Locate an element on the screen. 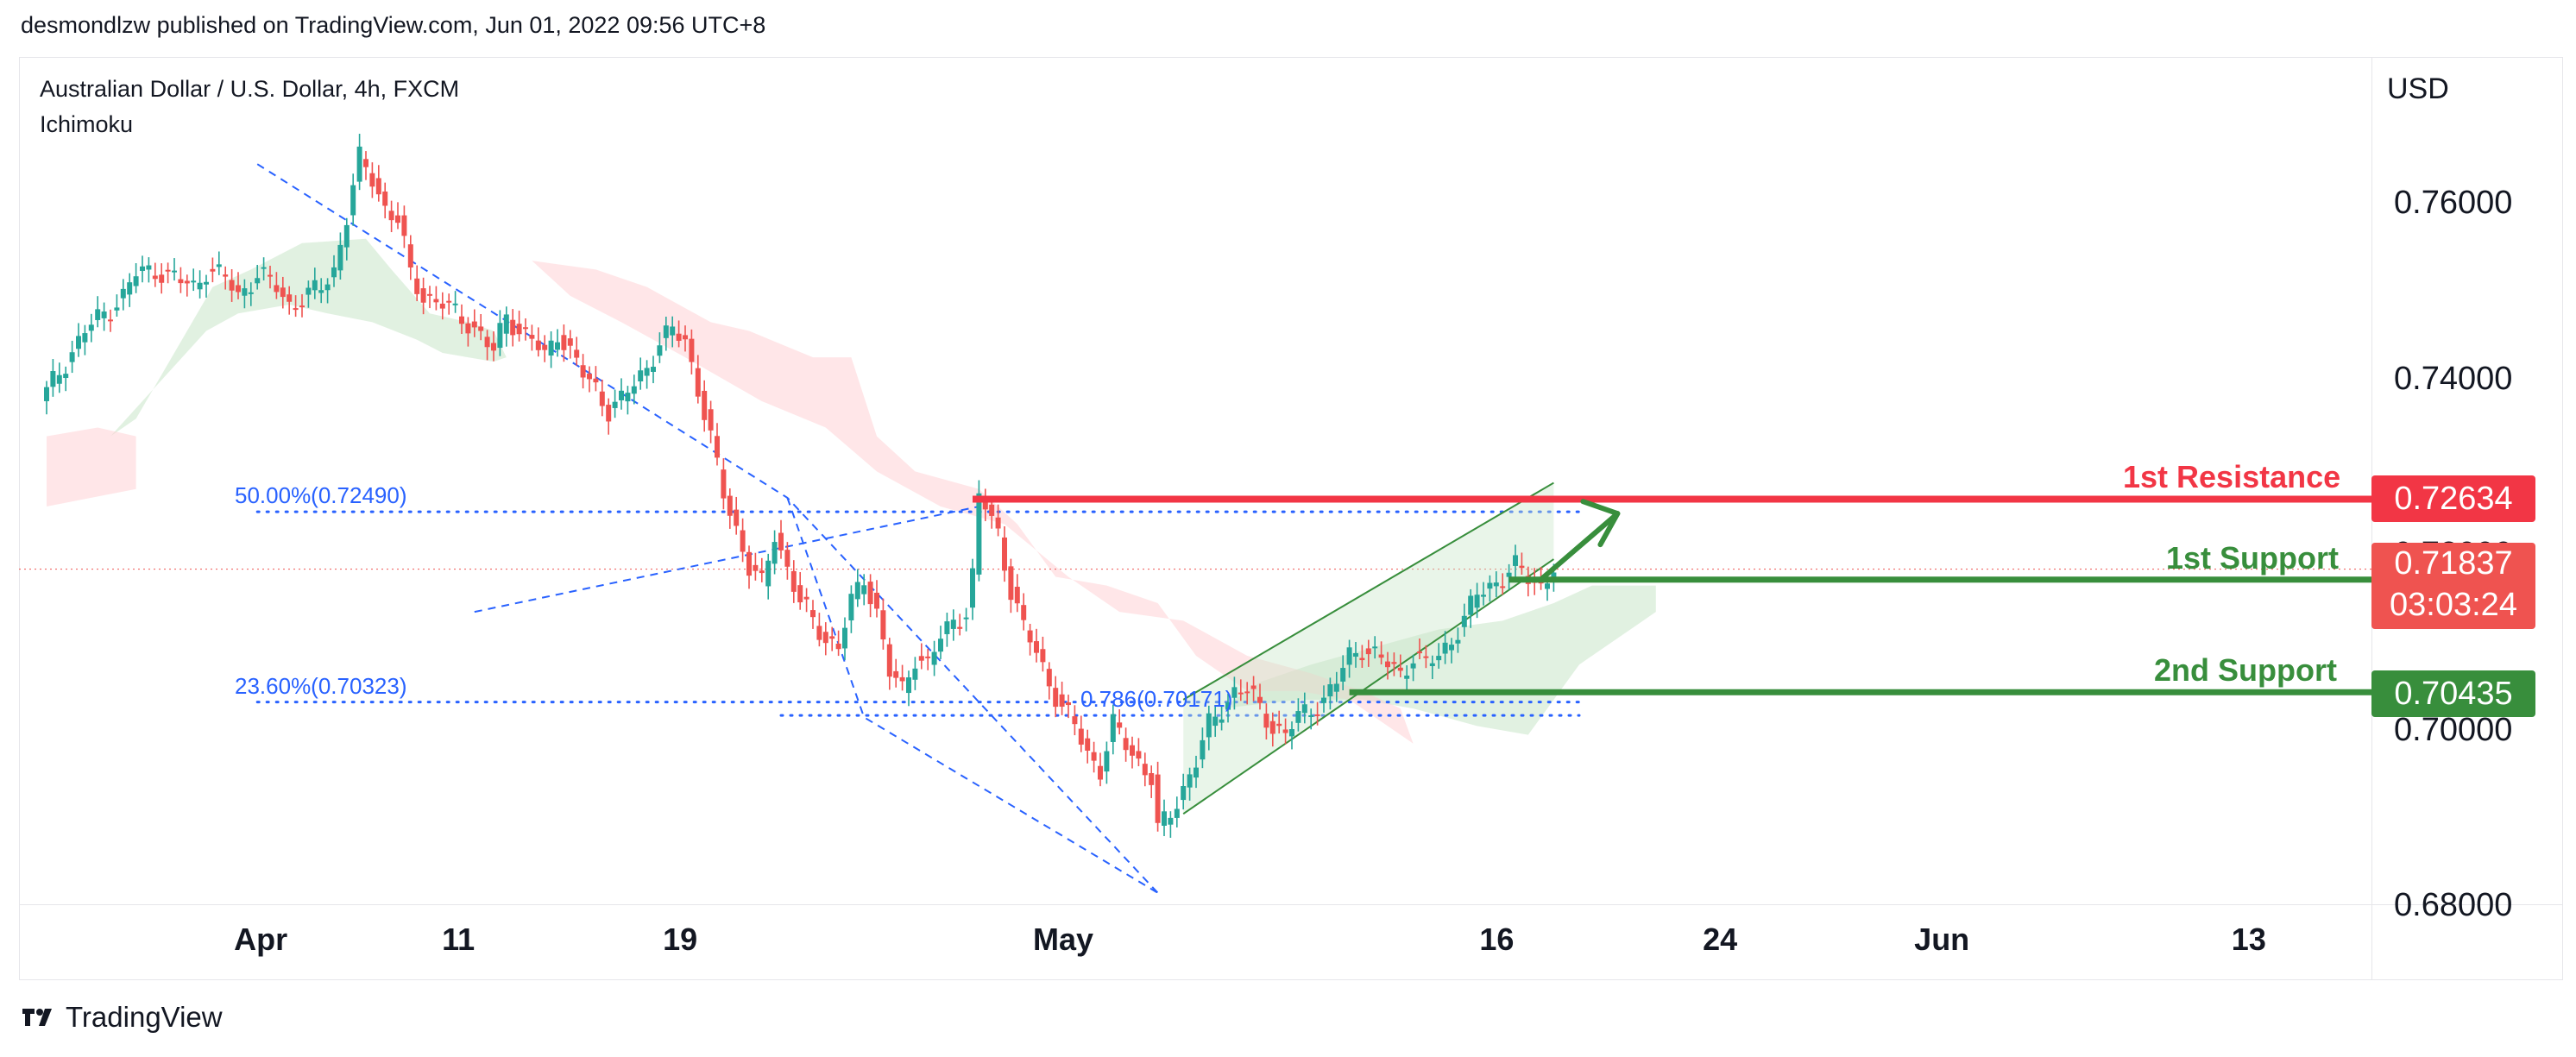  x-tick: Apr is located at coordinates (261, 939).